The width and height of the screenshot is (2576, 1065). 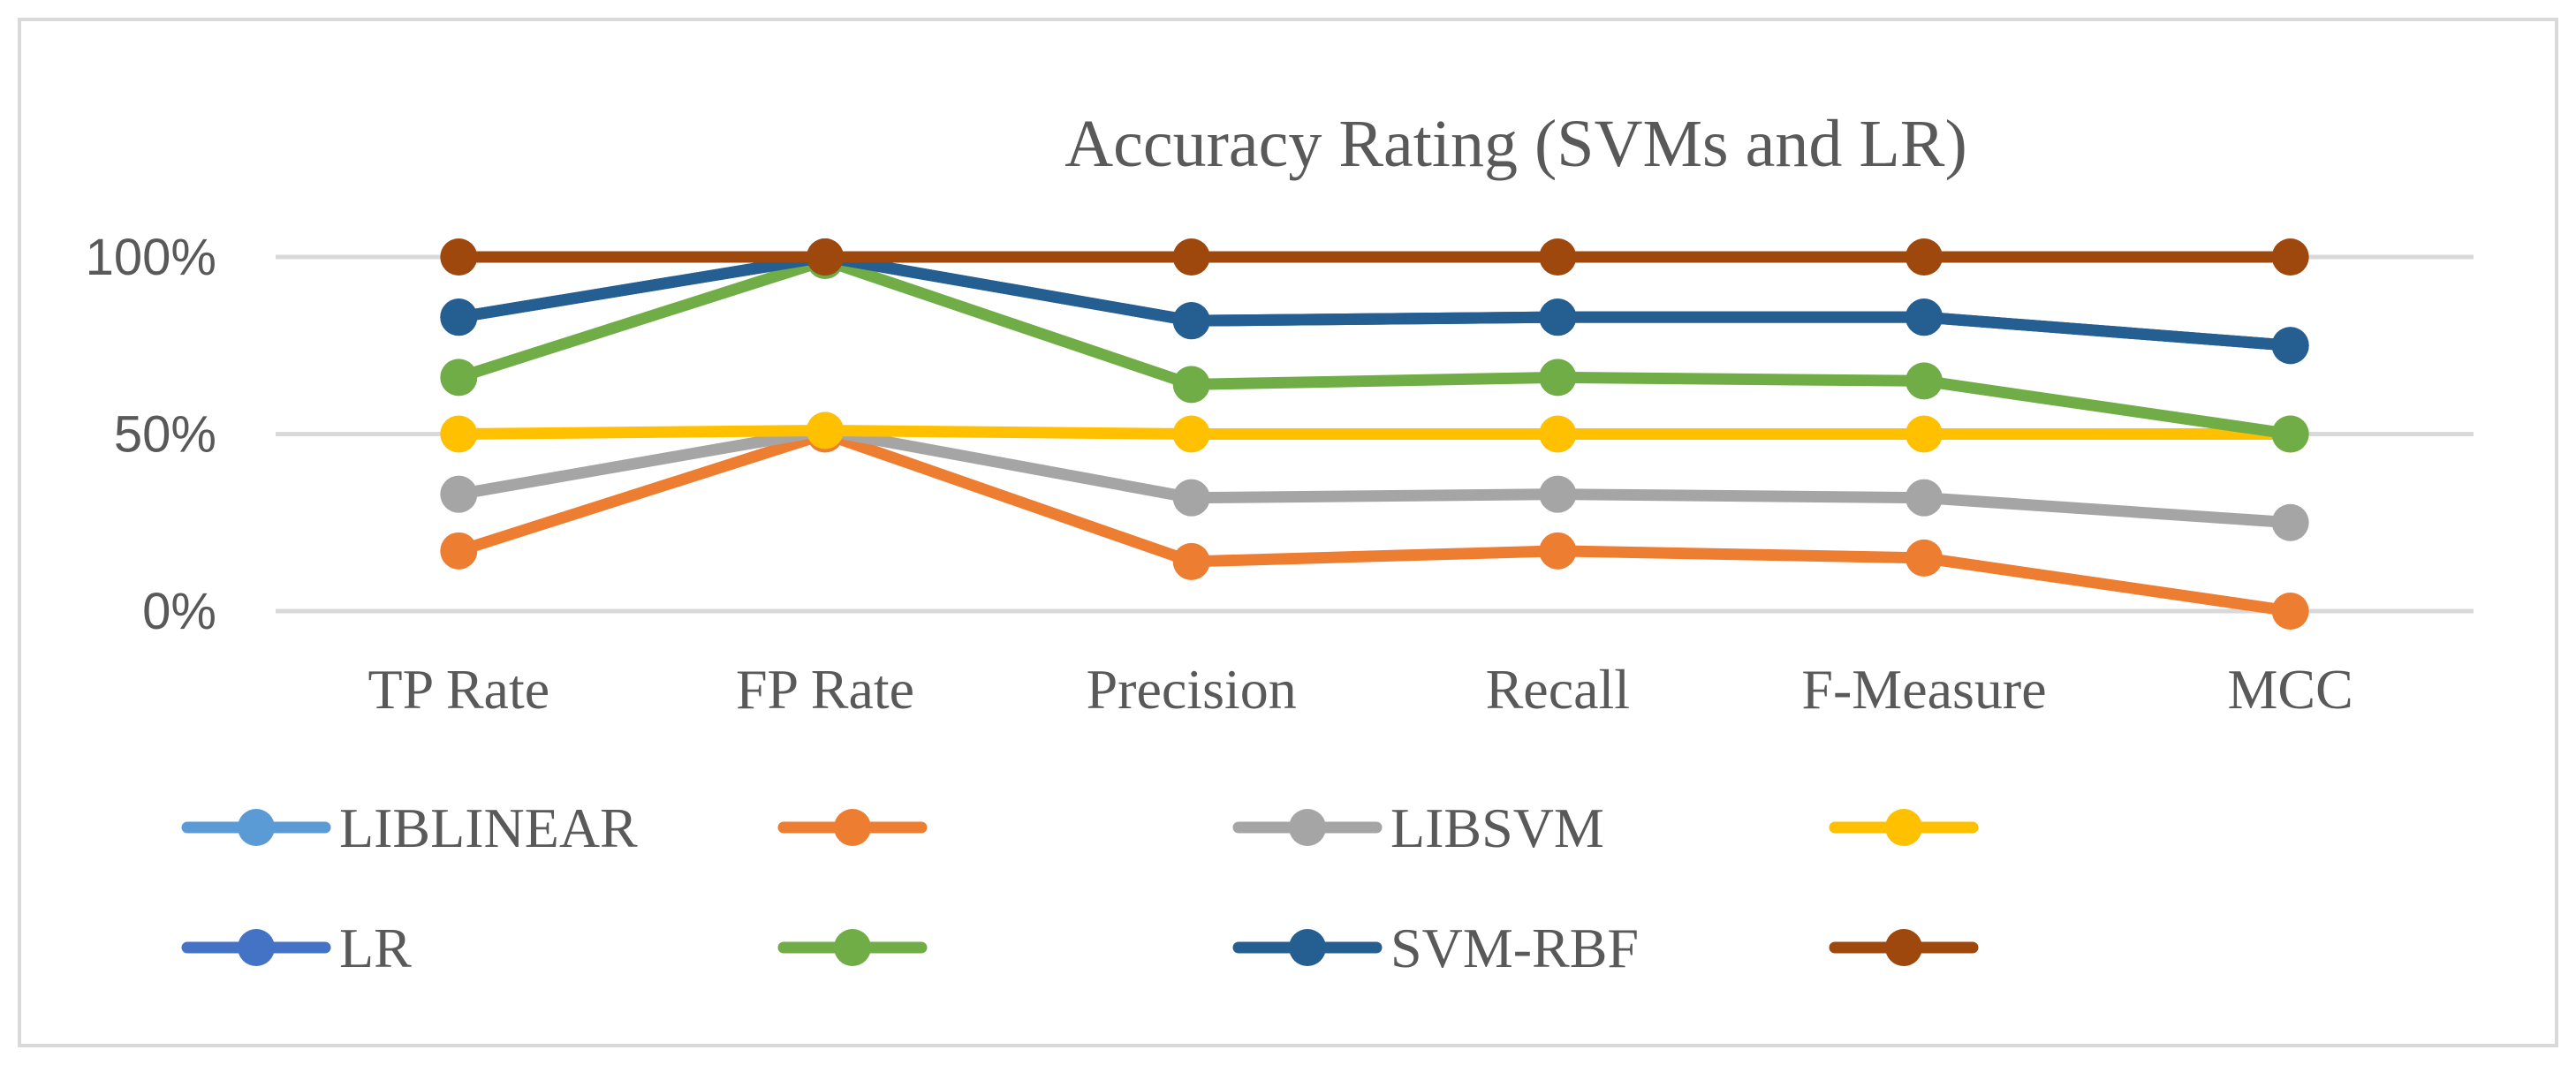 I want to click on legend-label: LIBSVM, so click(x=1497, y=828).